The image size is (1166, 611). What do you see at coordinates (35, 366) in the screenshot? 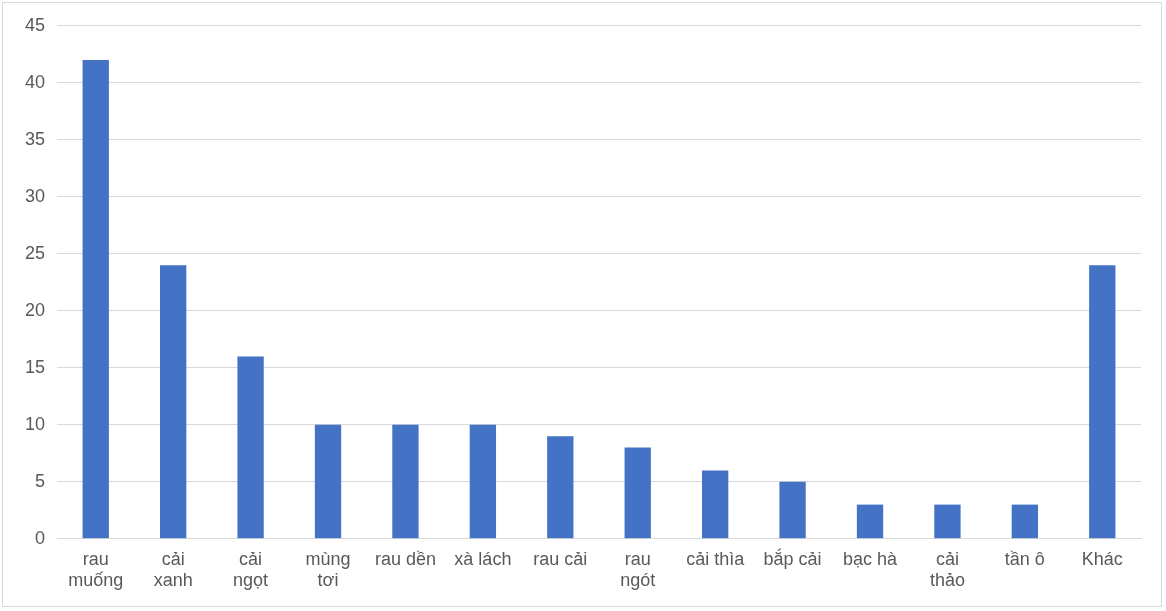
I see `y-tick-label: 15` at bounding box center [35, 366].